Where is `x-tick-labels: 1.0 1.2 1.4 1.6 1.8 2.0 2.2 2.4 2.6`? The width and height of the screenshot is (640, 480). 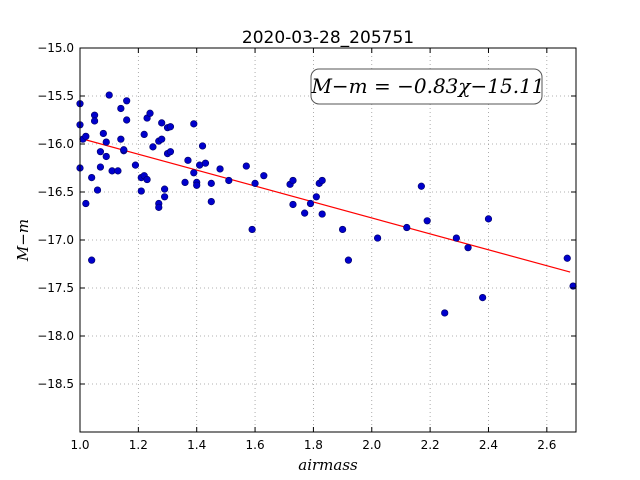 x-tick-labels: 1.0 1.2 1.4 1.6 1.8 2.0 2.2 2.4 2.6 is located at coordinates (313, 445).